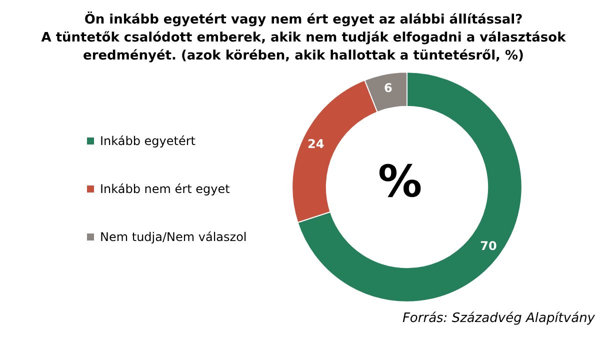 This screenshot has width=607, height=343. Describe the element at coordinates (303, 37) in the screenshot. I see `chart-title: Ön inkább egyetért vagy nem ért egyet az alábbi állítással? A tüntetők csalódott emberek, akik nem tudják elfogadni a választások eredményét. (azok körében, akik hallottak a tüntetésről, %)` at that location.